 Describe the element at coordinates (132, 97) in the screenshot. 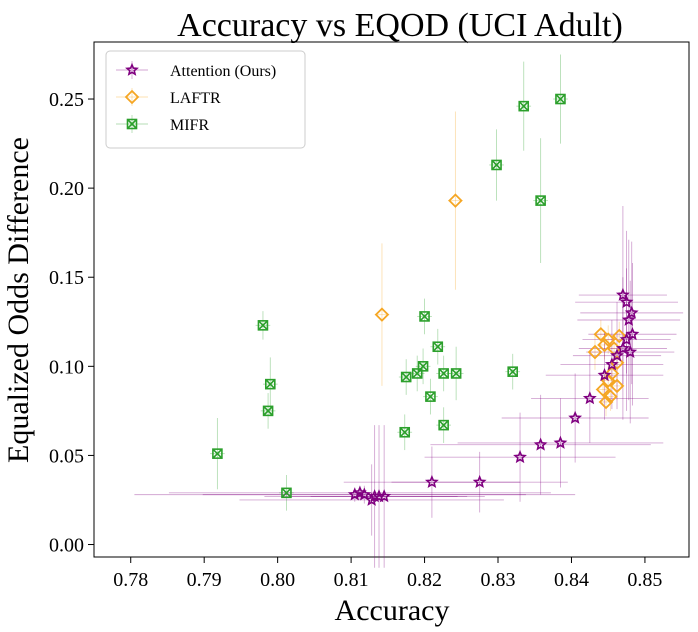

I see `legend-marker-laftr` at that location.